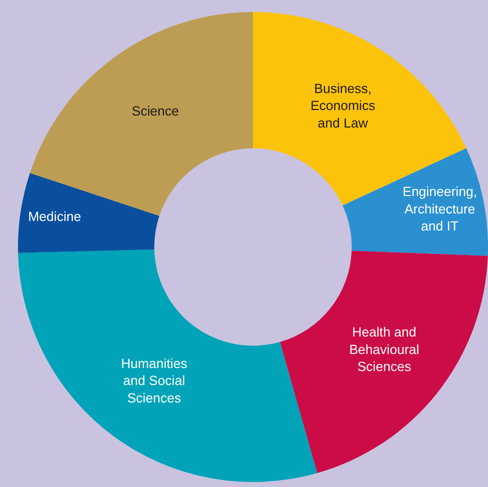  What do you see at coordinates (384, 349) in the screenshot?
I see `slice-label: Health and Behavioural Sciences` at bounding box center [384, 349].